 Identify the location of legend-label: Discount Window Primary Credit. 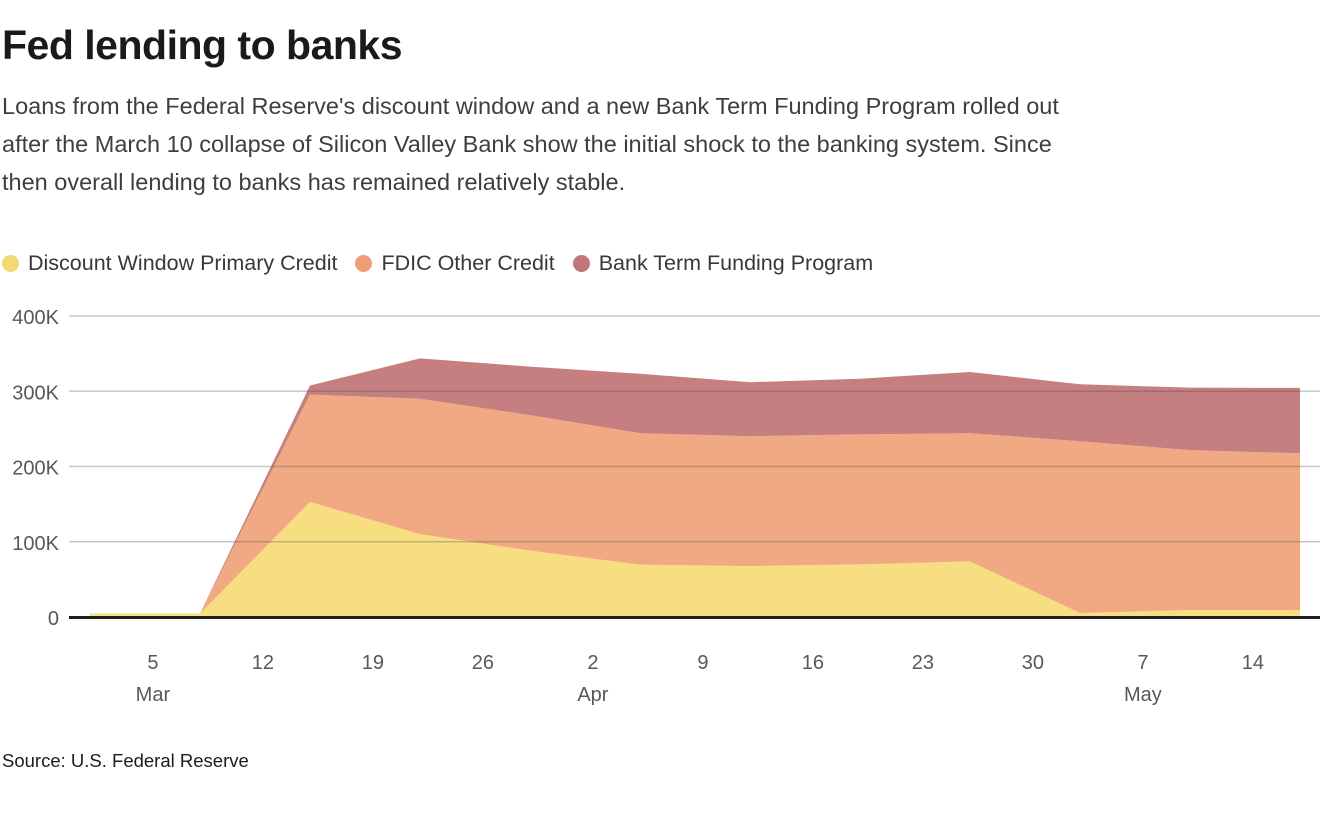
(183, 263).